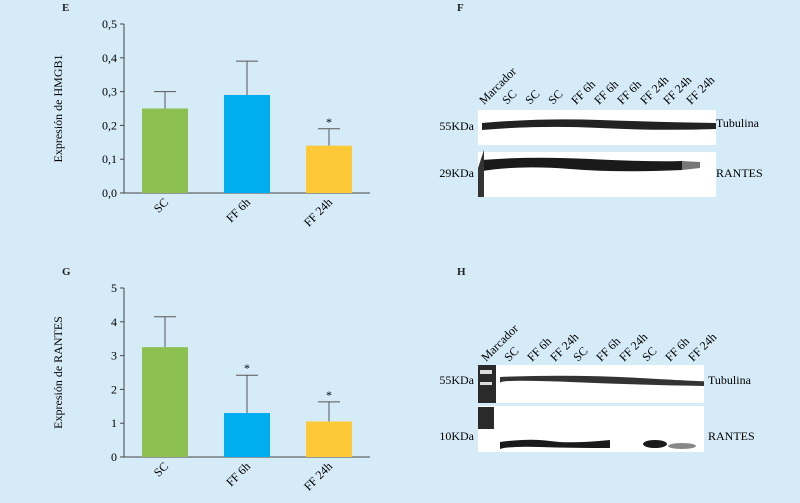 This screenshot has width=800, height=503. Describe the element at coordinates (456, 436) in the screenshot. I see `blot-h-marker-10: 10KDa` at that location.